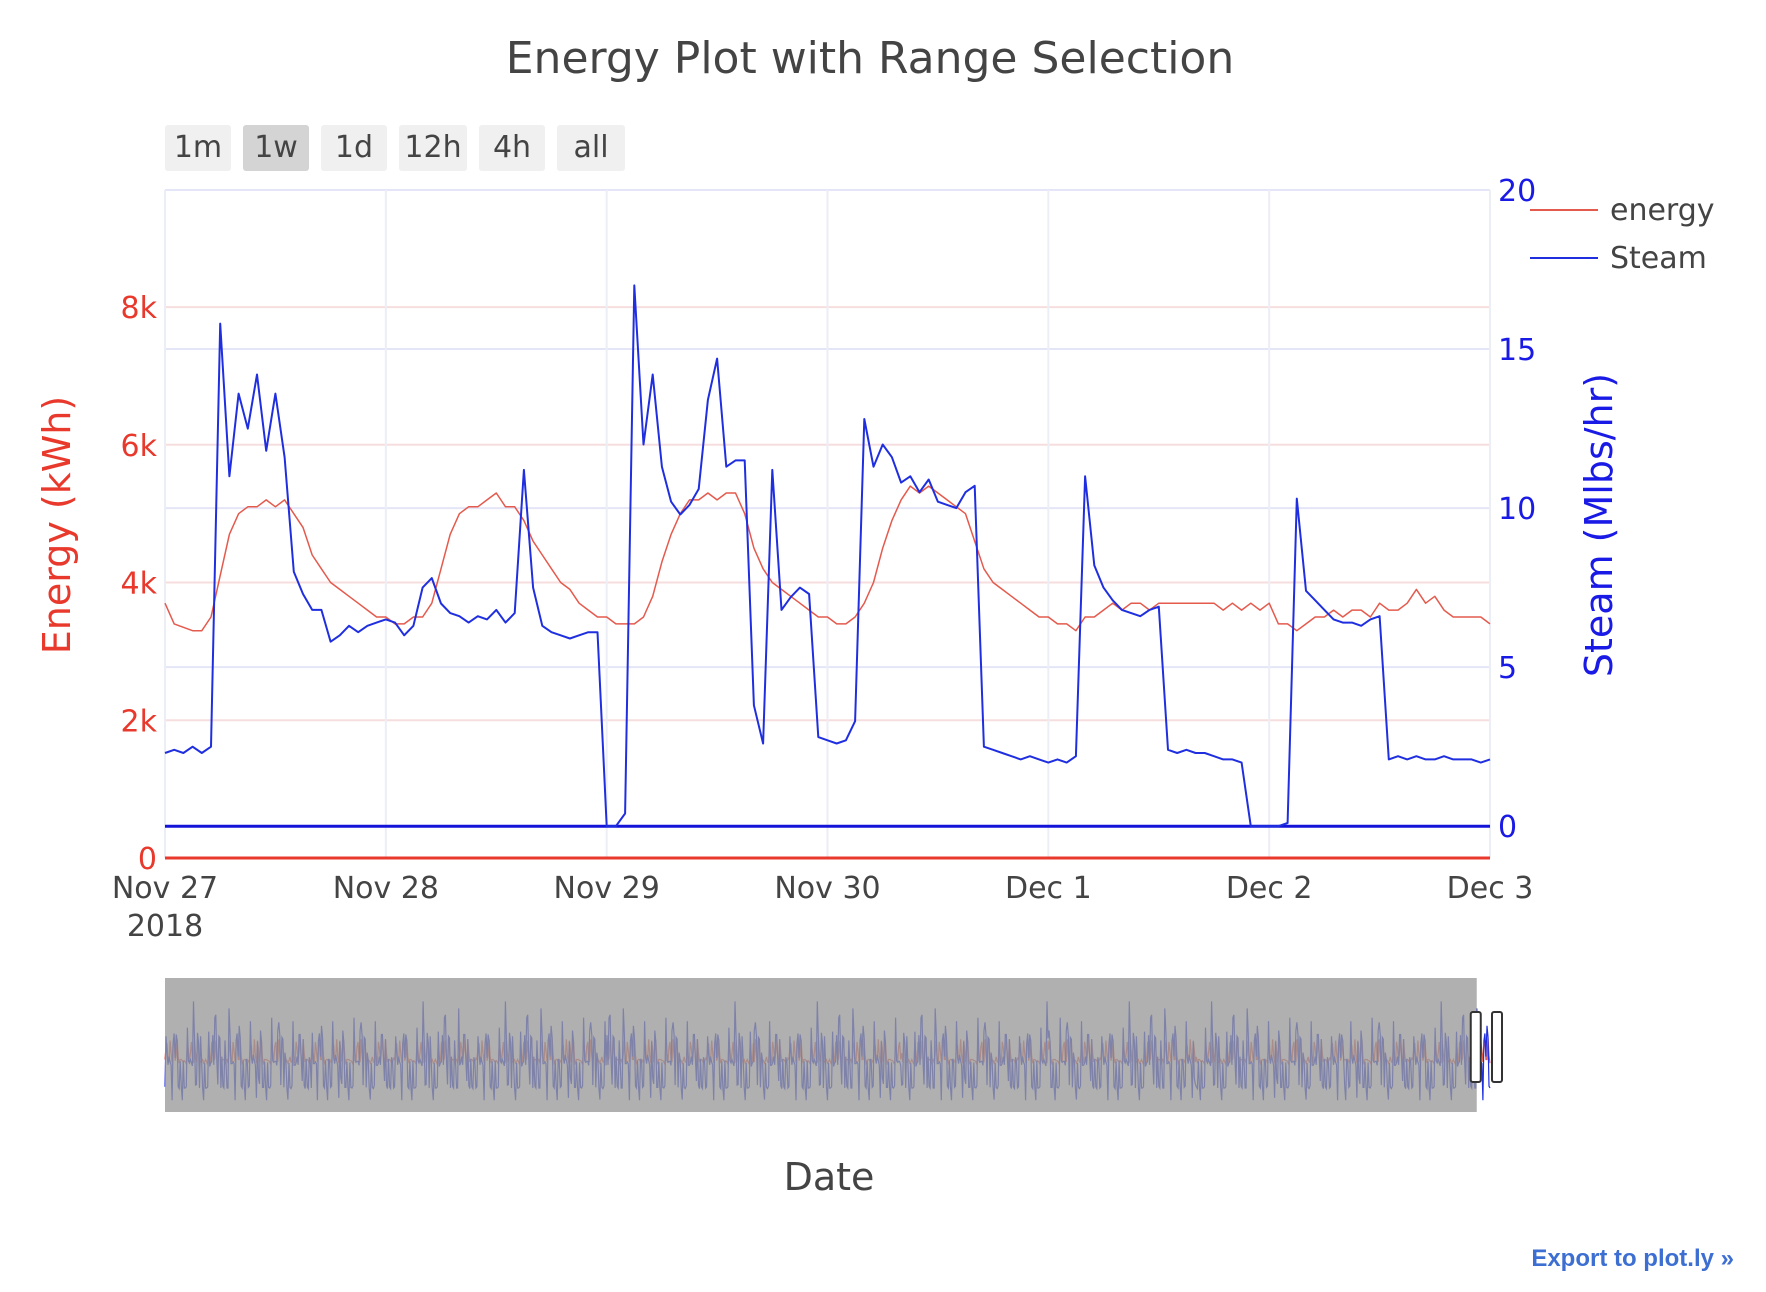 This screenshot has width=1766, height=1292. Describe the element at coordinates (1497, 1047) in the screenshot. I see `range-slider-handle-right` at that location.